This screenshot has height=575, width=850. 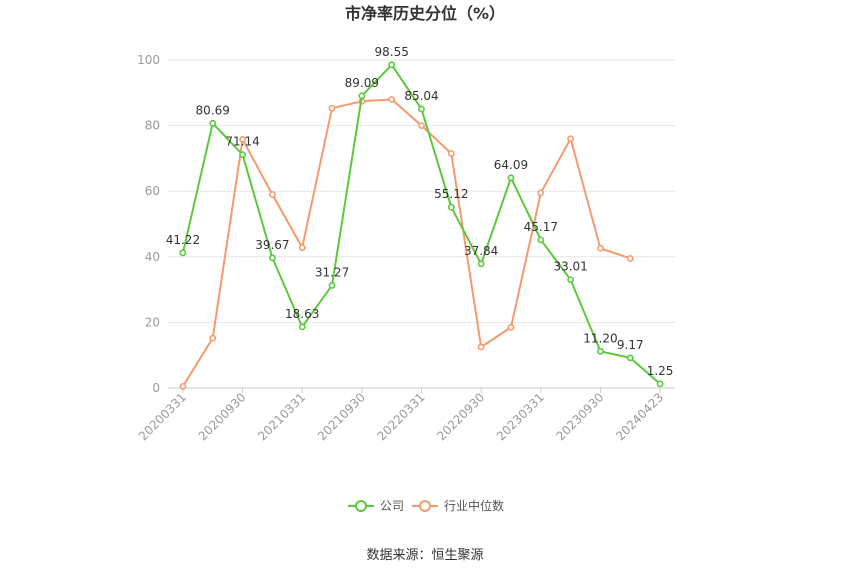 What do you see at coordinates (152, 191) in the screenshot?
I see `y-tick-label: 60` at bounding box center [152, 191].